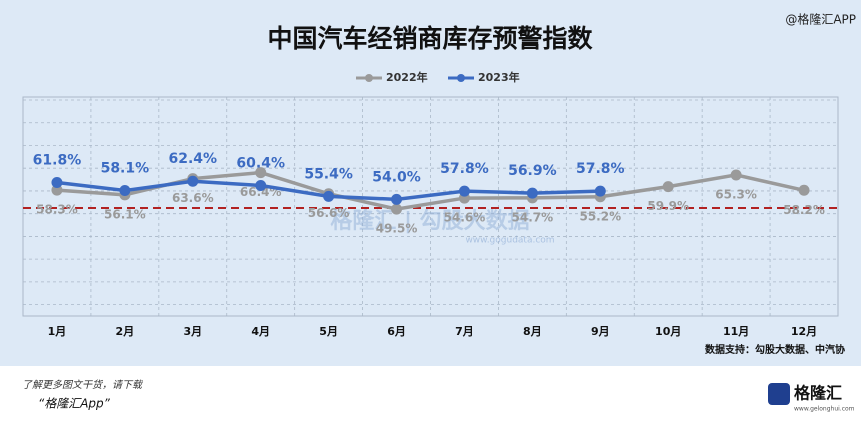 The height and width of the screenshot is (442, 861). What do you see at coordinates (192, 331) in the screenshot?
I see `x-tick-label: 3月` at bounding box center [192, 331].